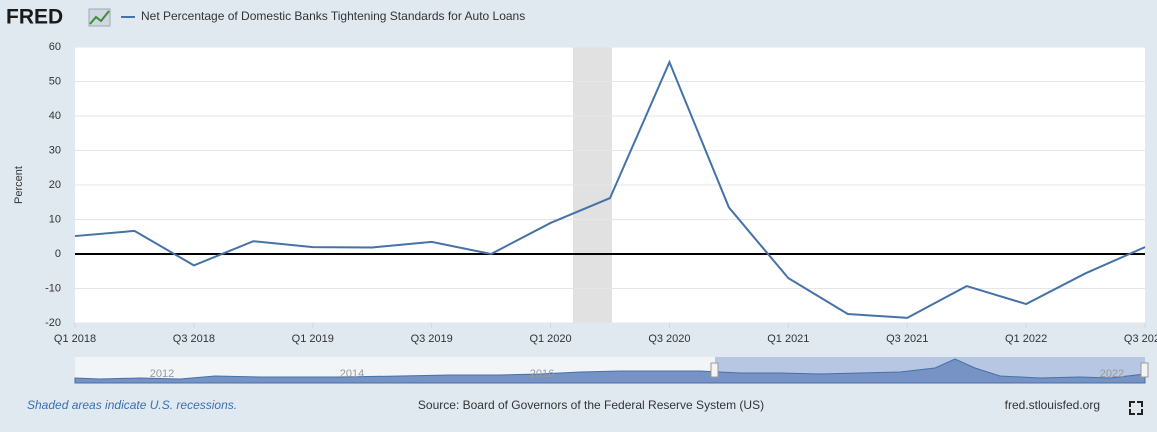  I want to click on fullscreen-icon, so click(1136, 408).